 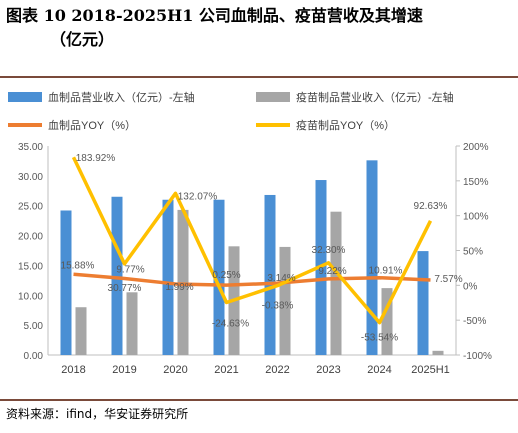 What do you see at coordinates (430, 370) in the screenshot?
I see `x-tick-label: 2025H1` at bounding box center [430, 370].